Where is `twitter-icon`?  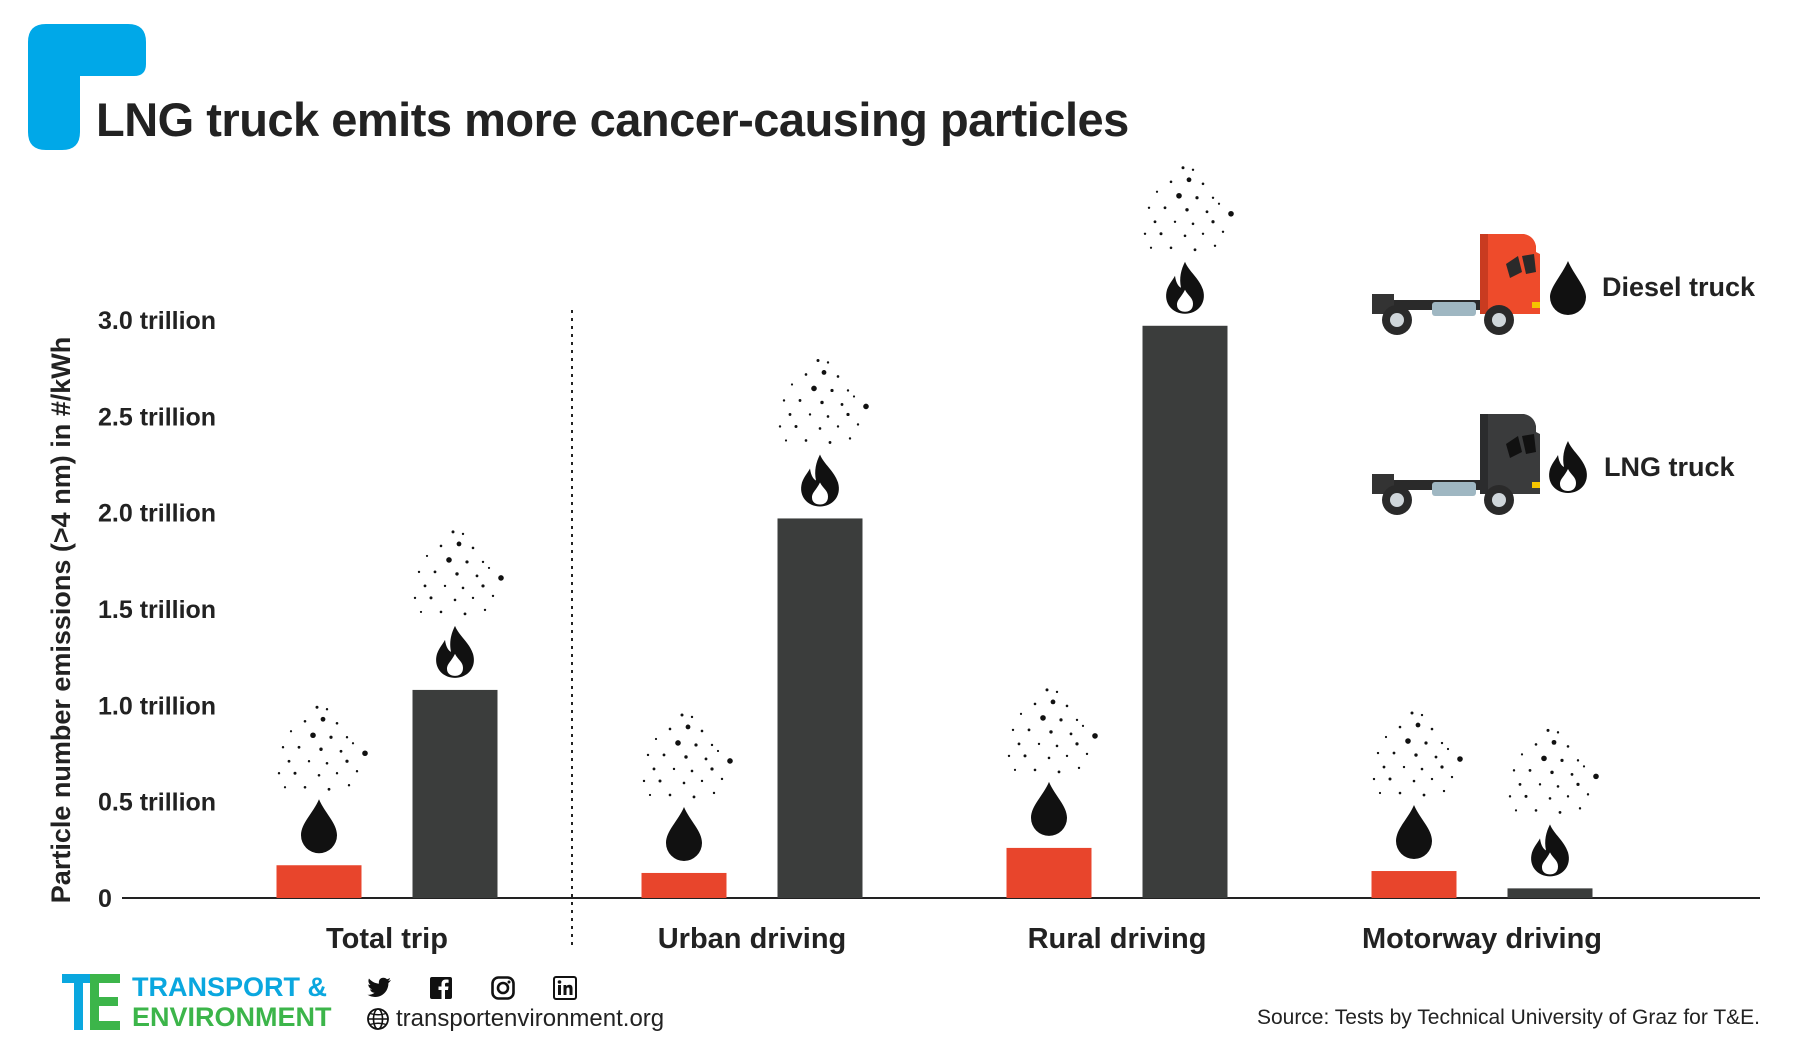
twitter-icon is located at coordinates (379, 988).